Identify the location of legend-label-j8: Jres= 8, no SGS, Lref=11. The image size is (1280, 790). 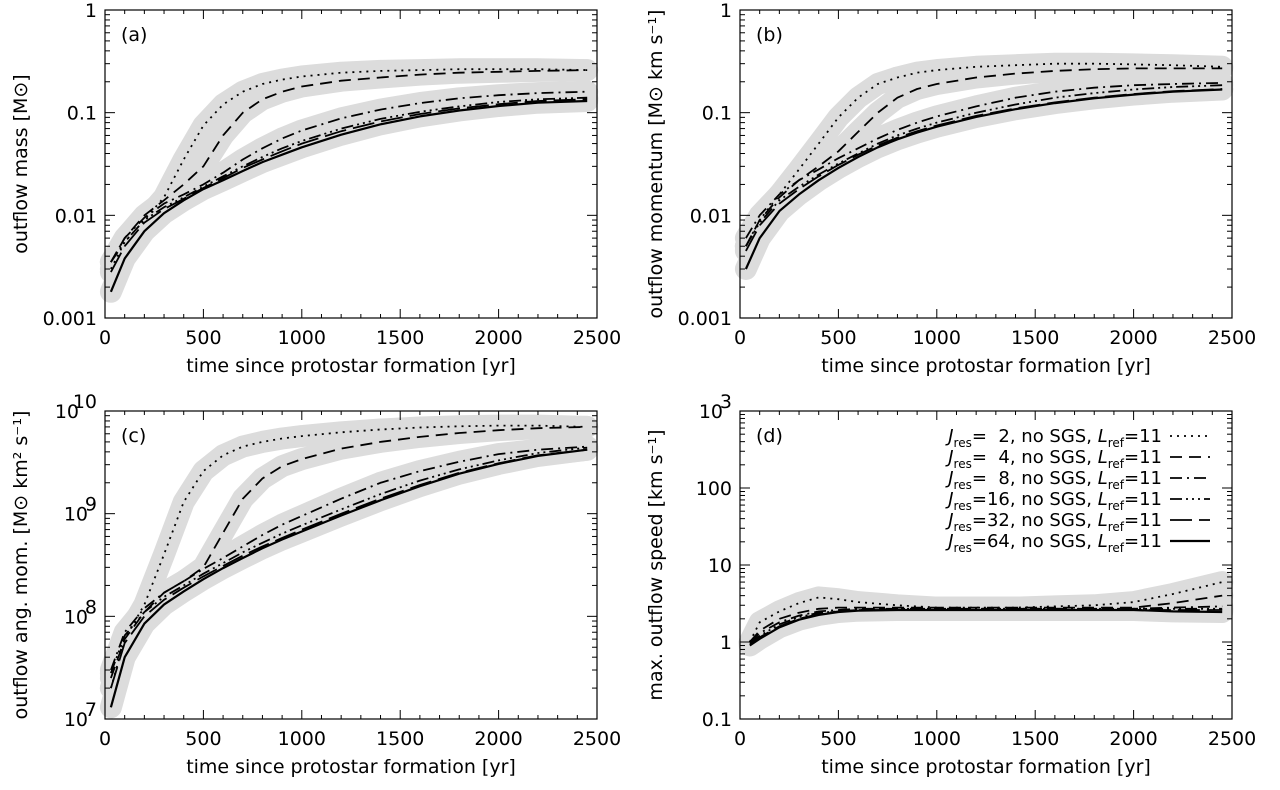
(1053, 480).